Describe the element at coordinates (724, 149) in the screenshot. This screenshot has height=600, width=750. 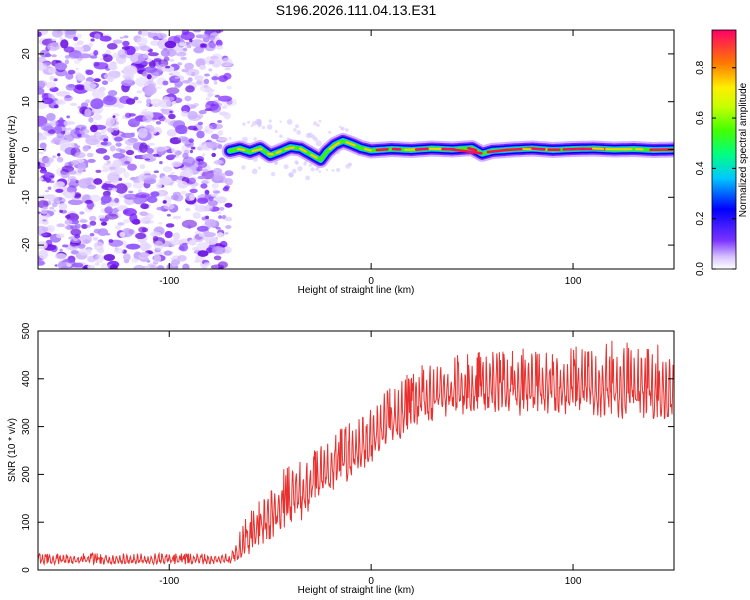
I see `colorbar-gradient` at that location.